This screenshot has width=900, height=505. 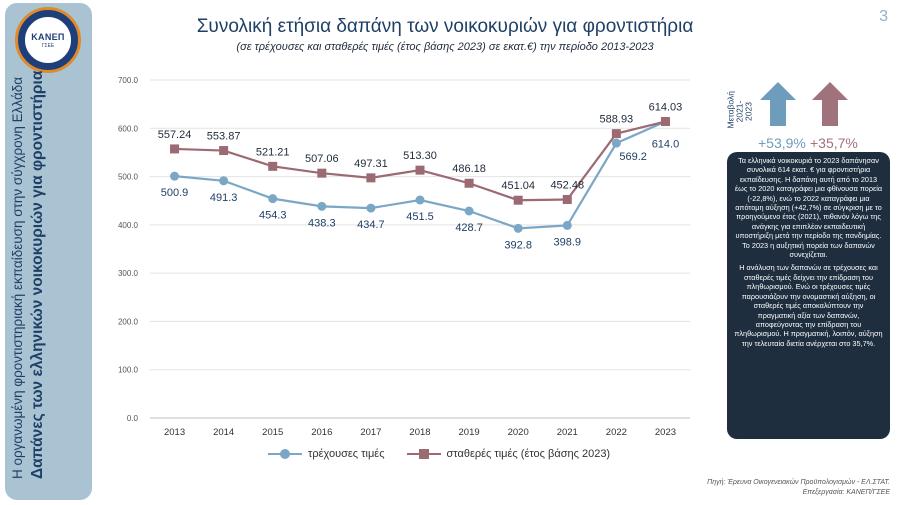 I want to click on data-label-current: 500.9, so click(x=175, y=193).